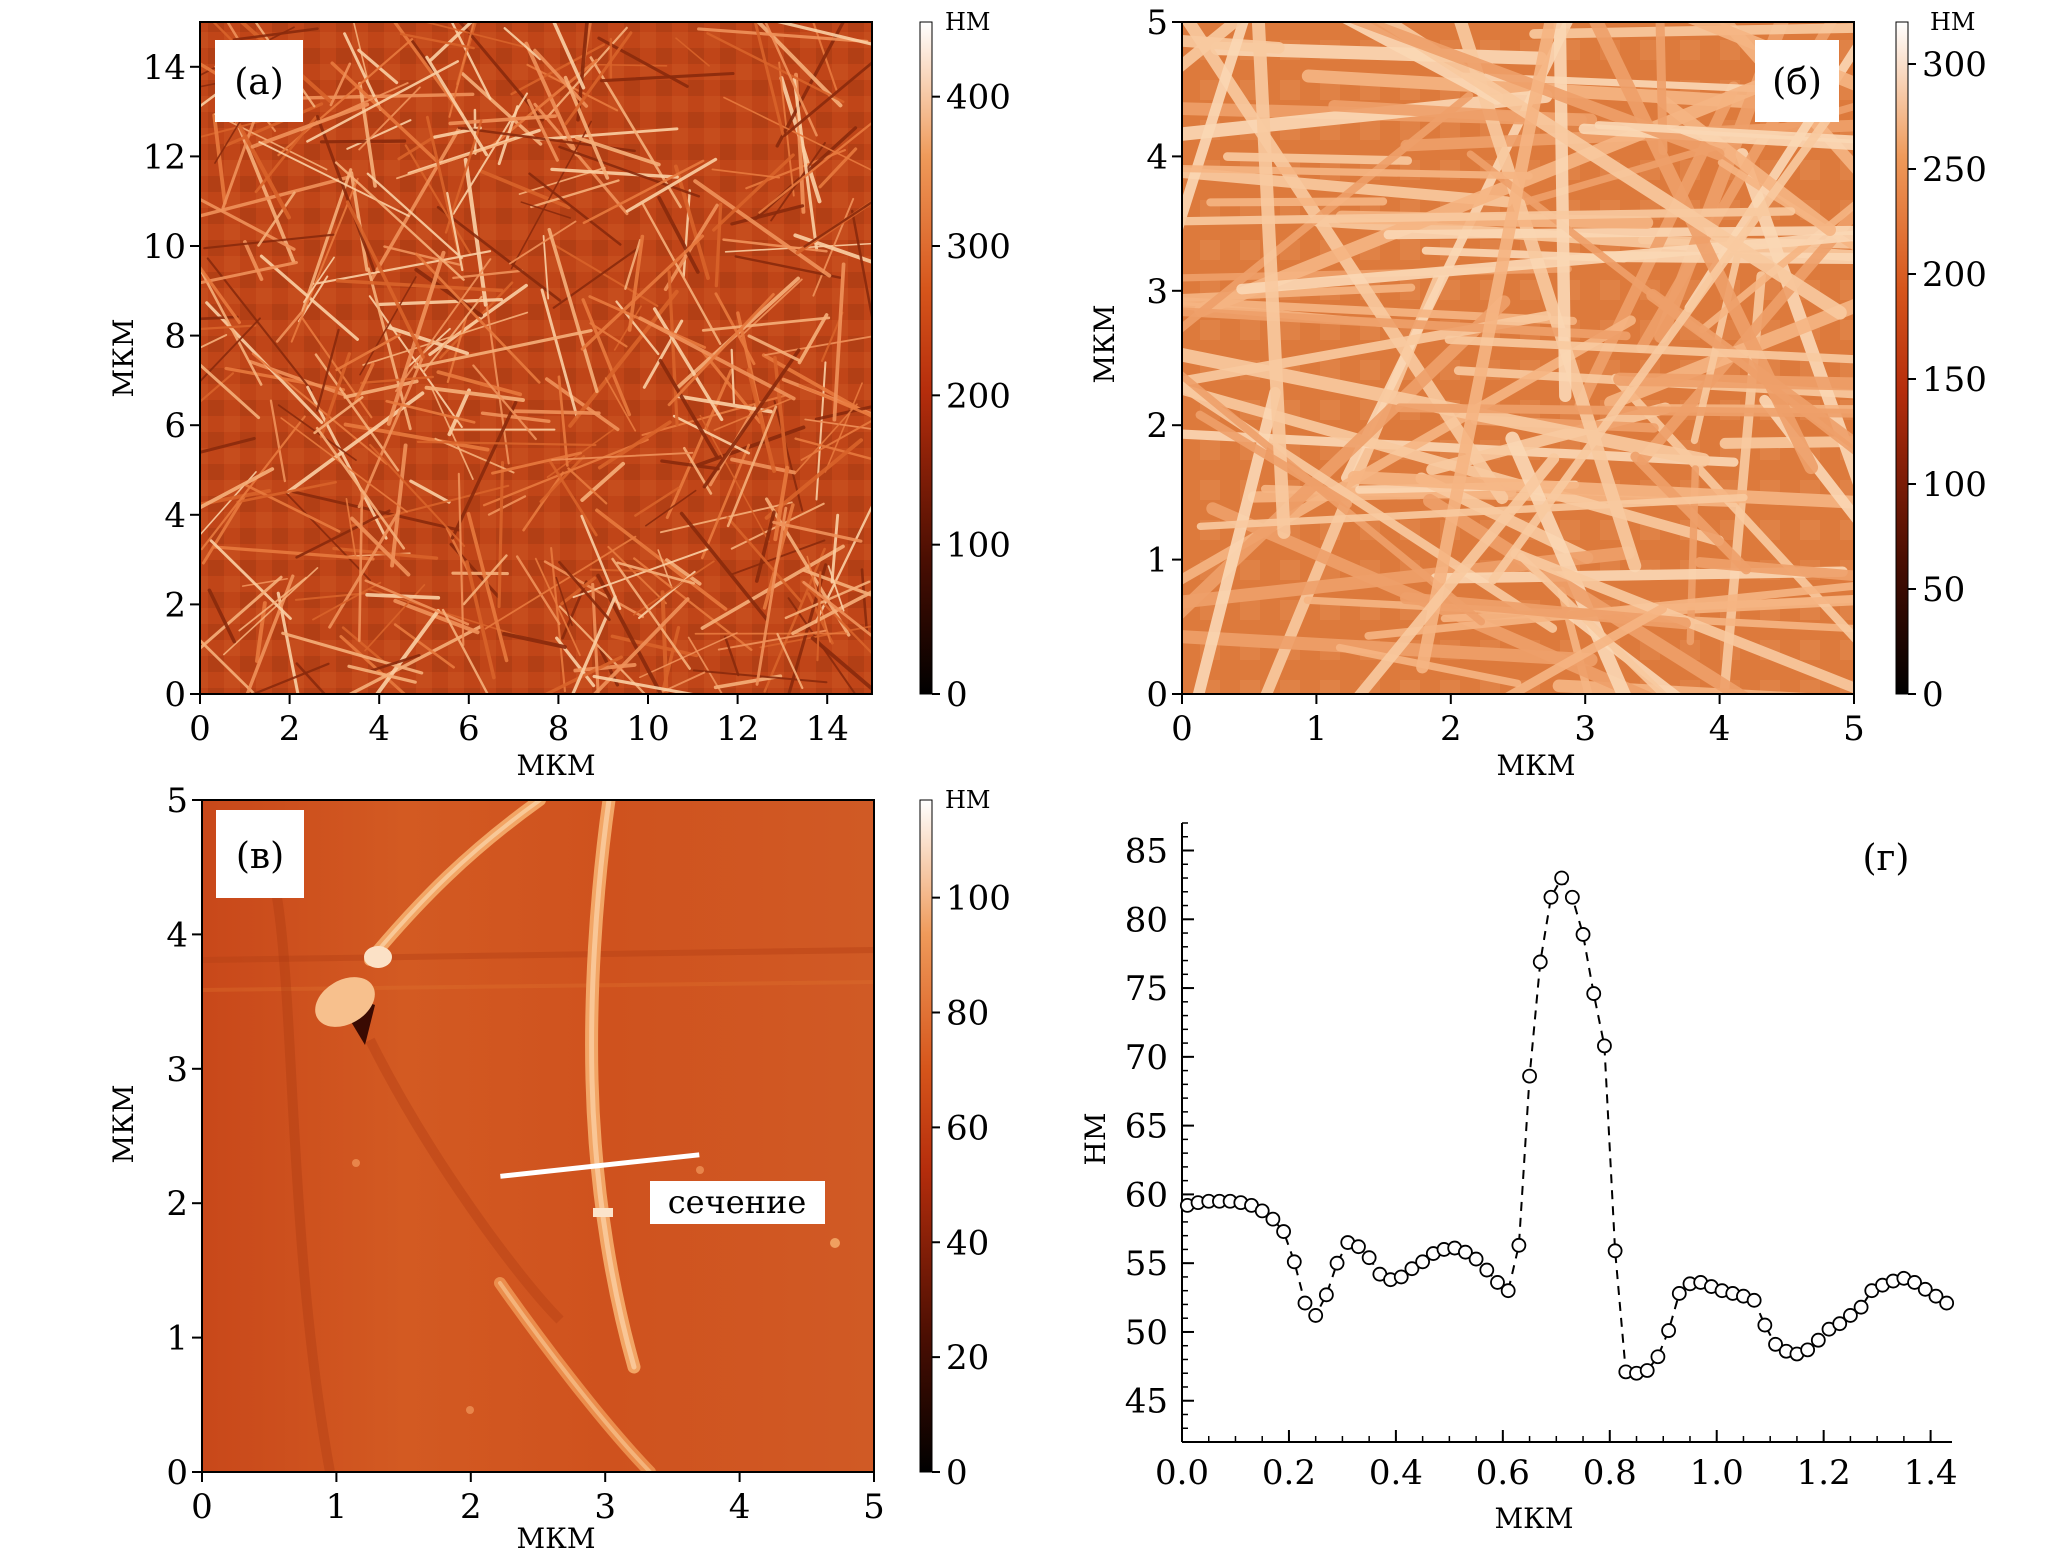 This screenshot has width=2067, height=1554. I want to click on y-tick-label: 3, so click(1157, 292).